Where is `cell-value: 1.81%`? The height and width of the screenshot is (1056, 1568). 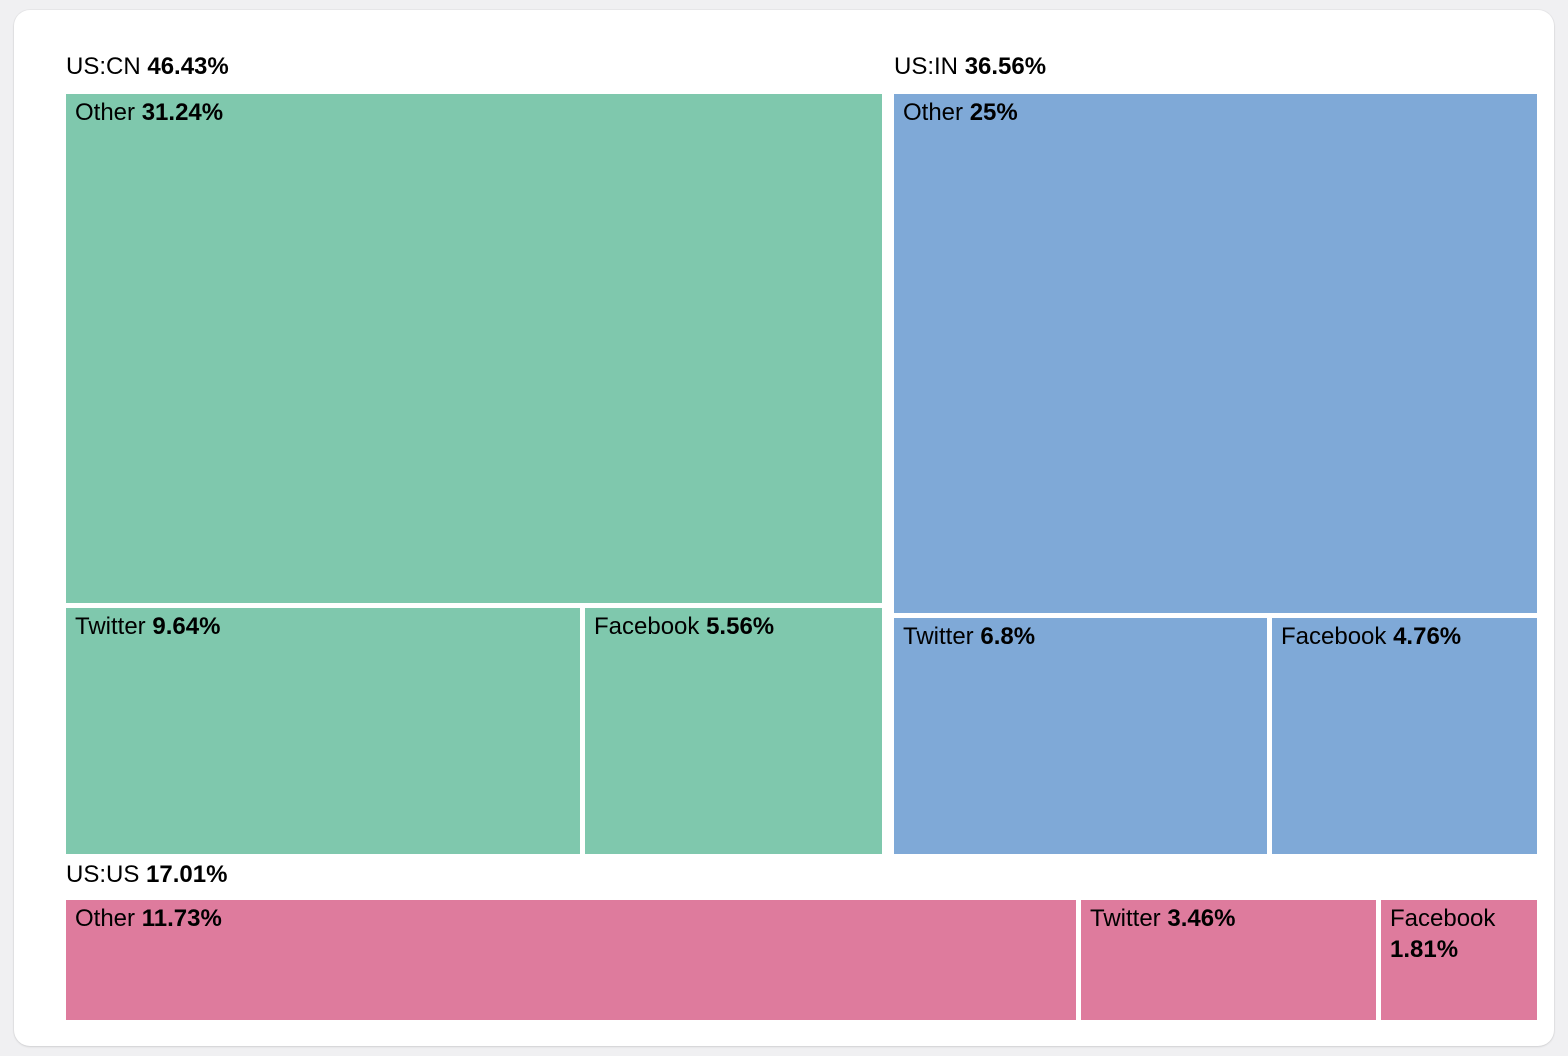
cell-value: 1.81% is located at coordinates (1424, 949).